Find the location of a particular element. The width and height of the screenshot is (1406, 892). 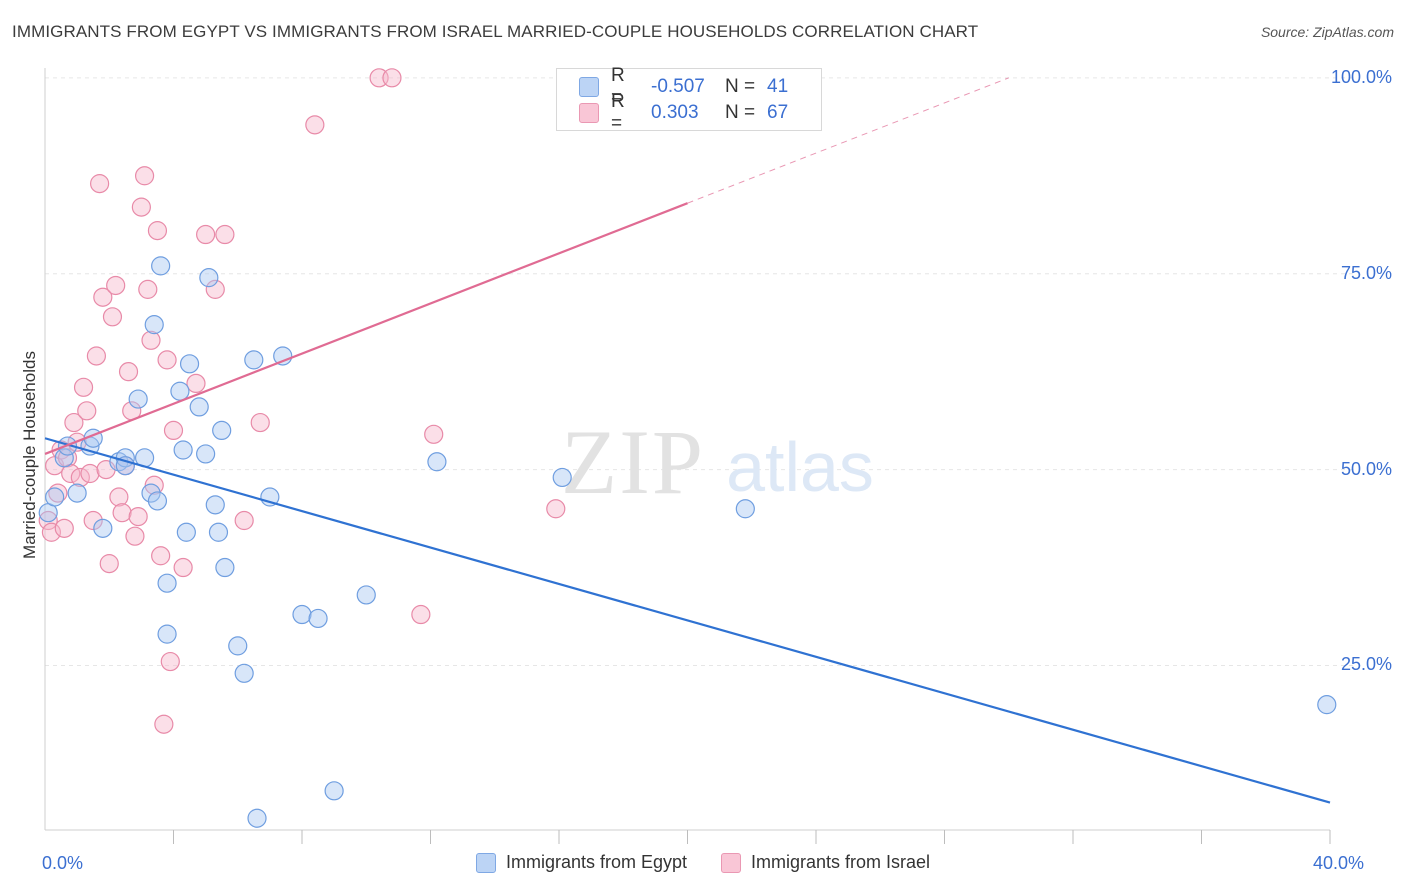

israel-n-value: 67 is located at coordinates (778, 112).